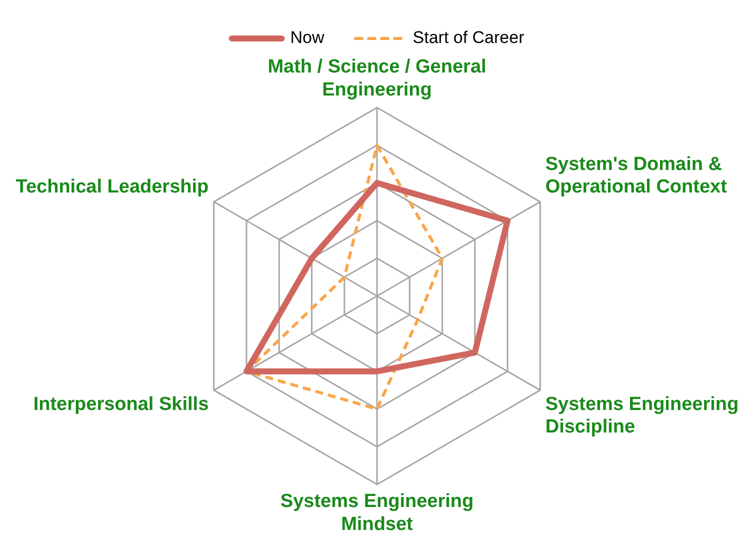 The image size is (756, 541). I want to click on spoke-label: Technical Leadership, so click(112, 187).